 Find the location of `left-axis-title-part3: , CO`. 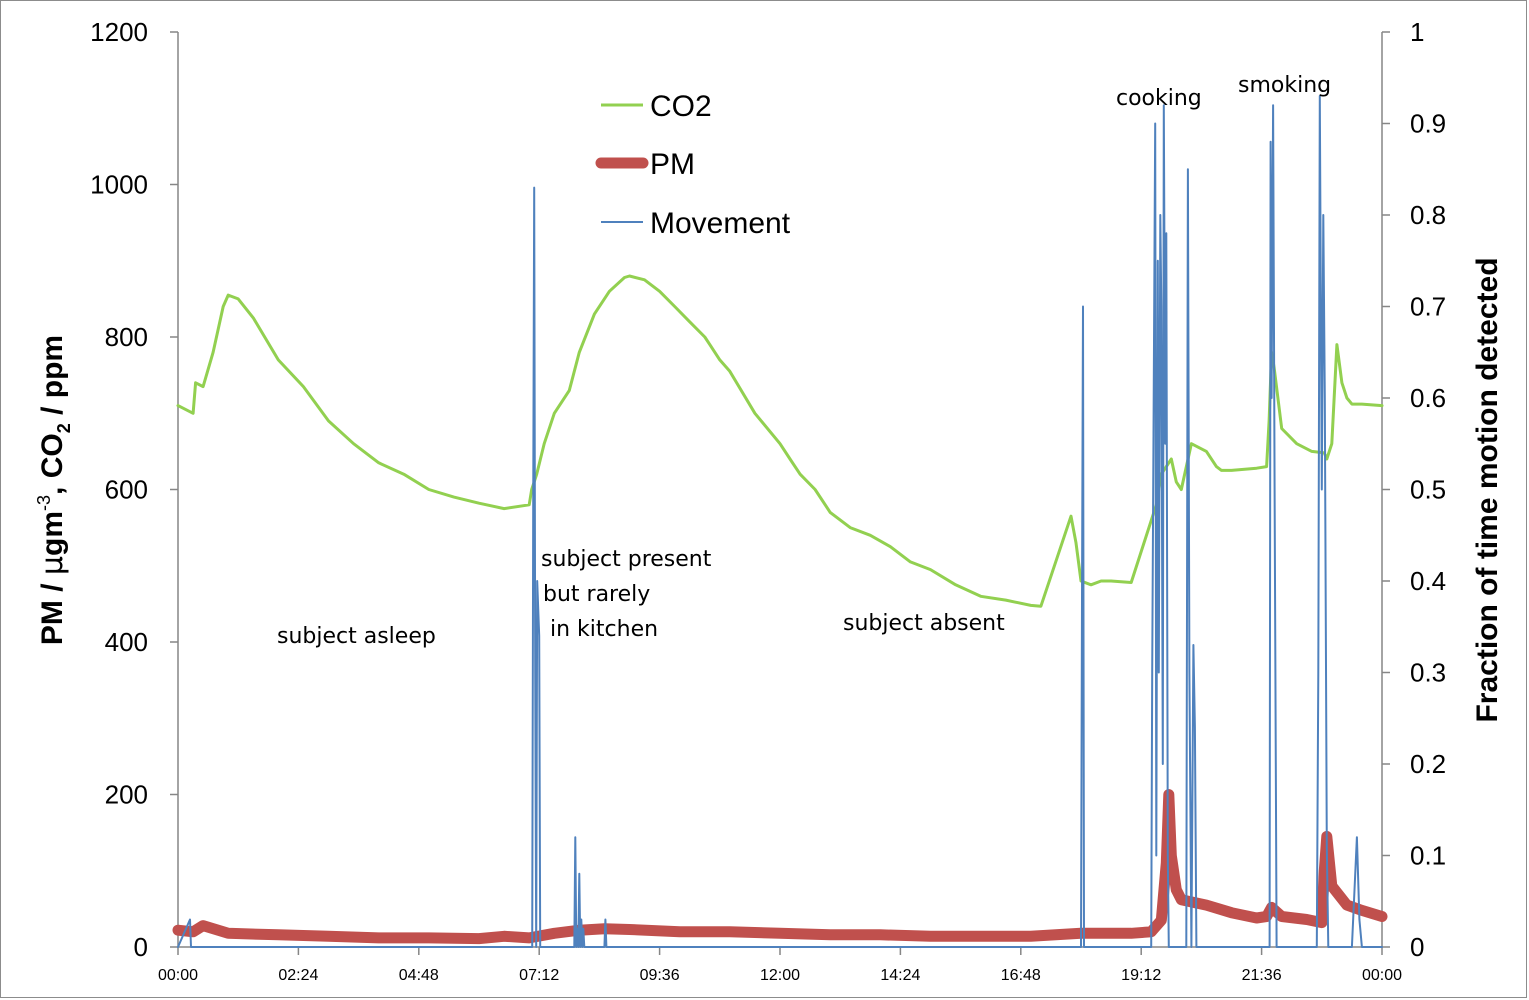

left-axis-title-part3: , CO is located at coordinates (52, 464).